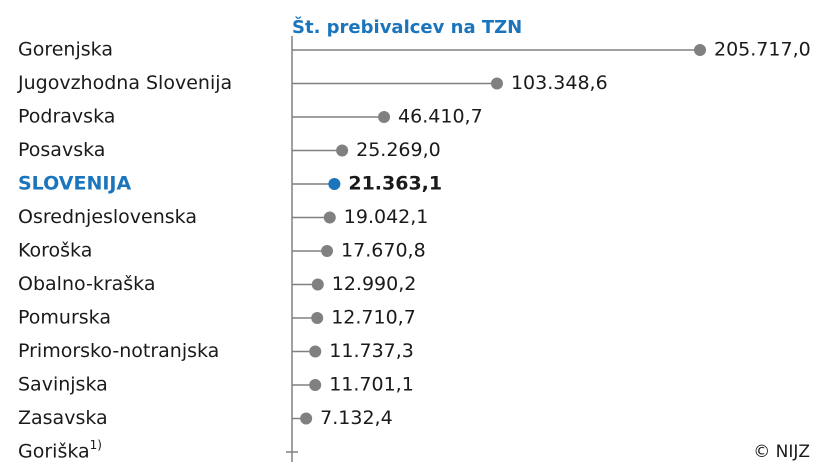 This screenshot has height=462, width=823. I want to click on category-label: Koroška, so click(55, 251).